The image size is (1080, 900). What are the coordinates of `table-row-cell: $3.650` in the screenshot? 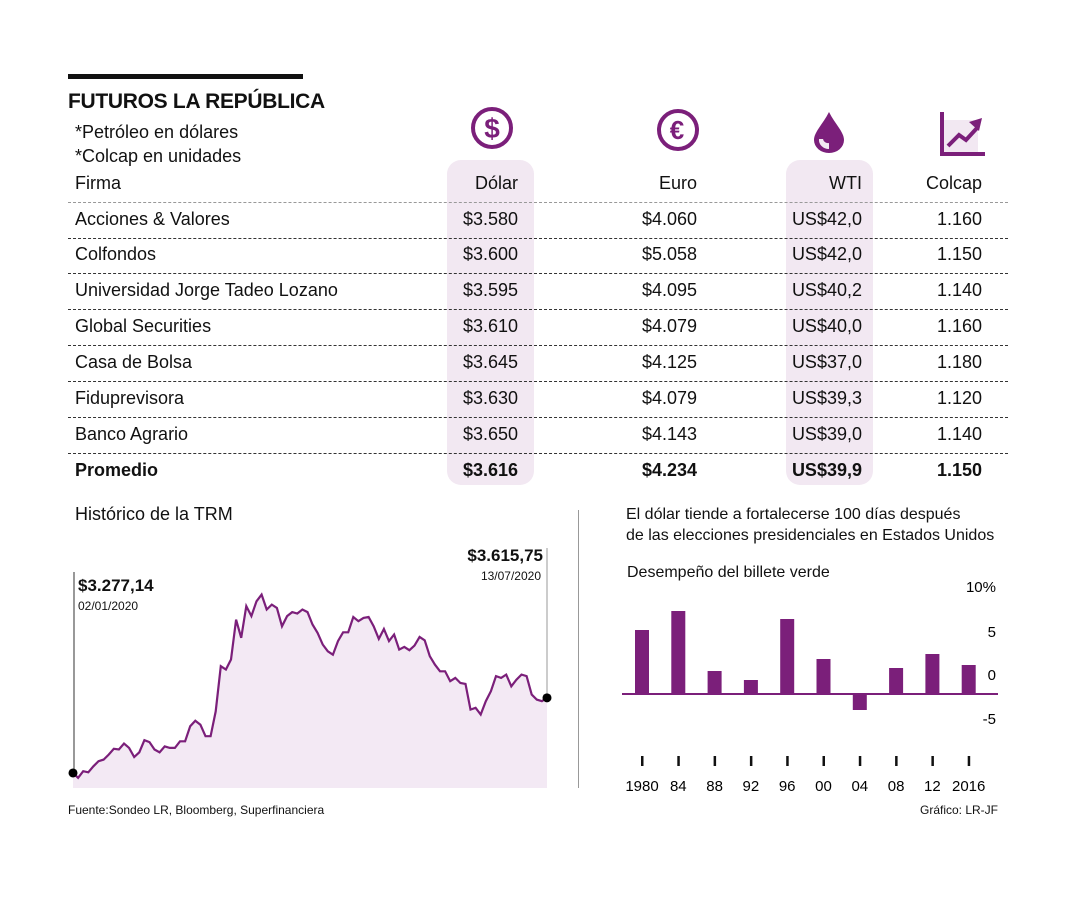 It's located at (490, 434).